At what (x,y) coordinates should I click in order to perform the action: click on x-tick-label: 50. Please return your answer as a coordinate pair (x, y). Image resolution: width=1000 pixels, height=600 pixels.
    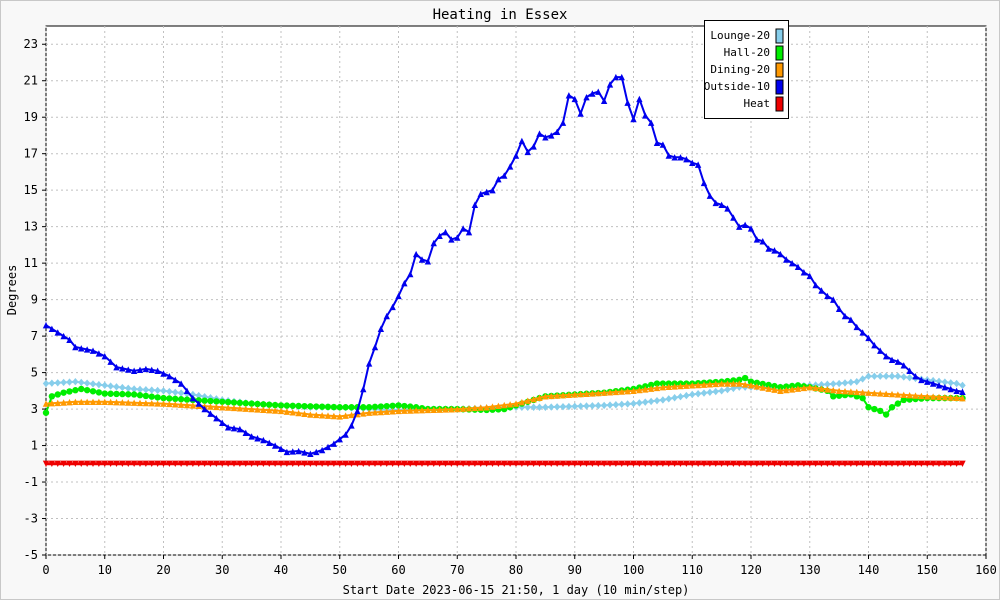
    Looking at the image, I should click on (340, 570).